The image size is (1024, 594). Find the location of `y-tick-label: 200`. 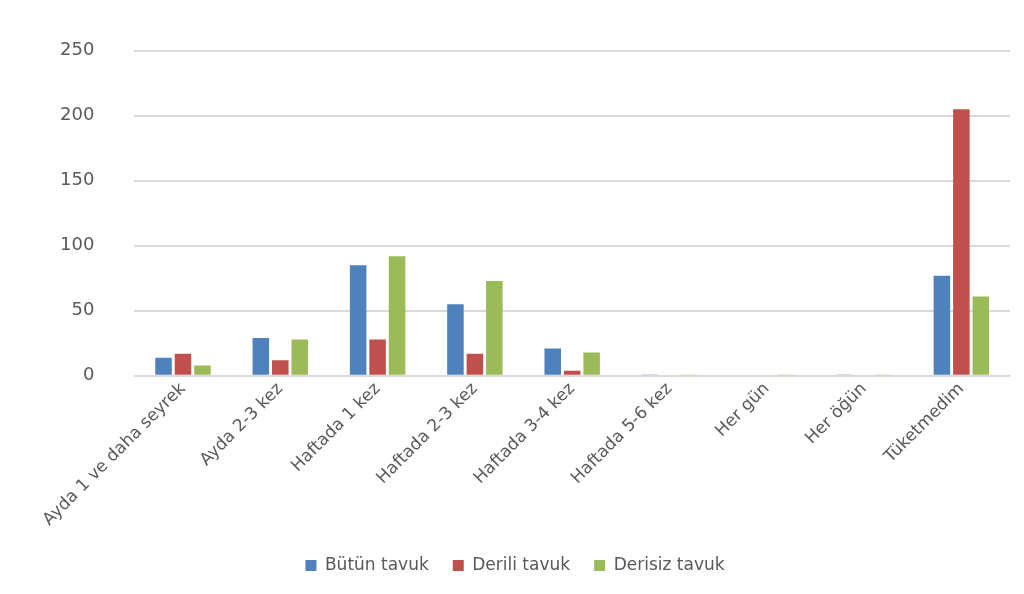

y-tick-label: 200 is located at coordinates (77, 114).